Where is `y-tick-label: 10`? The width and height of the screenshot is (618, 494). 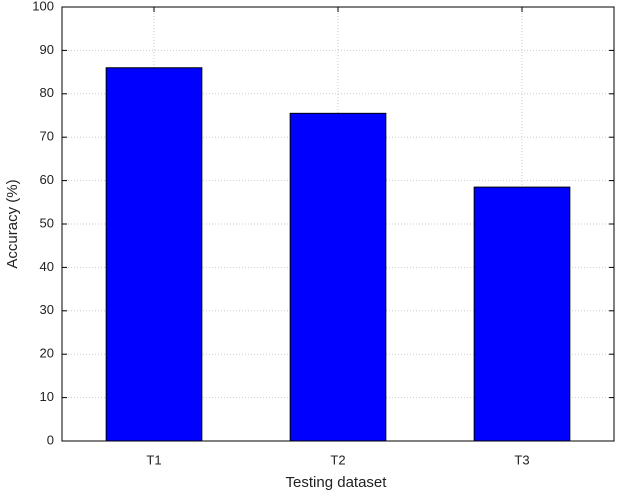
y-tick-label: 10 is located at coordinates (47, 396).